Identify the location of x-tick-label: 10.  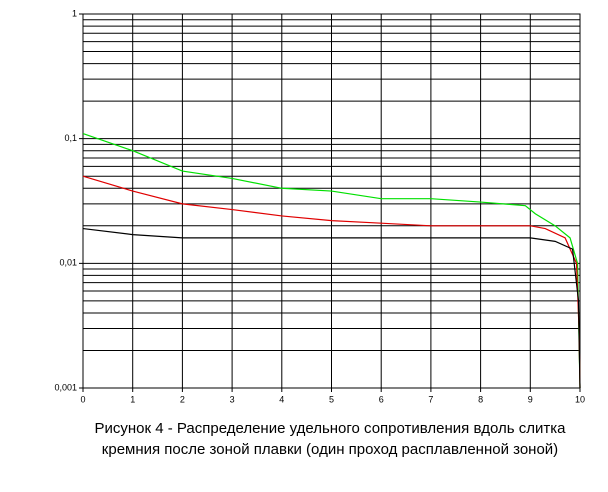
(580, 399).